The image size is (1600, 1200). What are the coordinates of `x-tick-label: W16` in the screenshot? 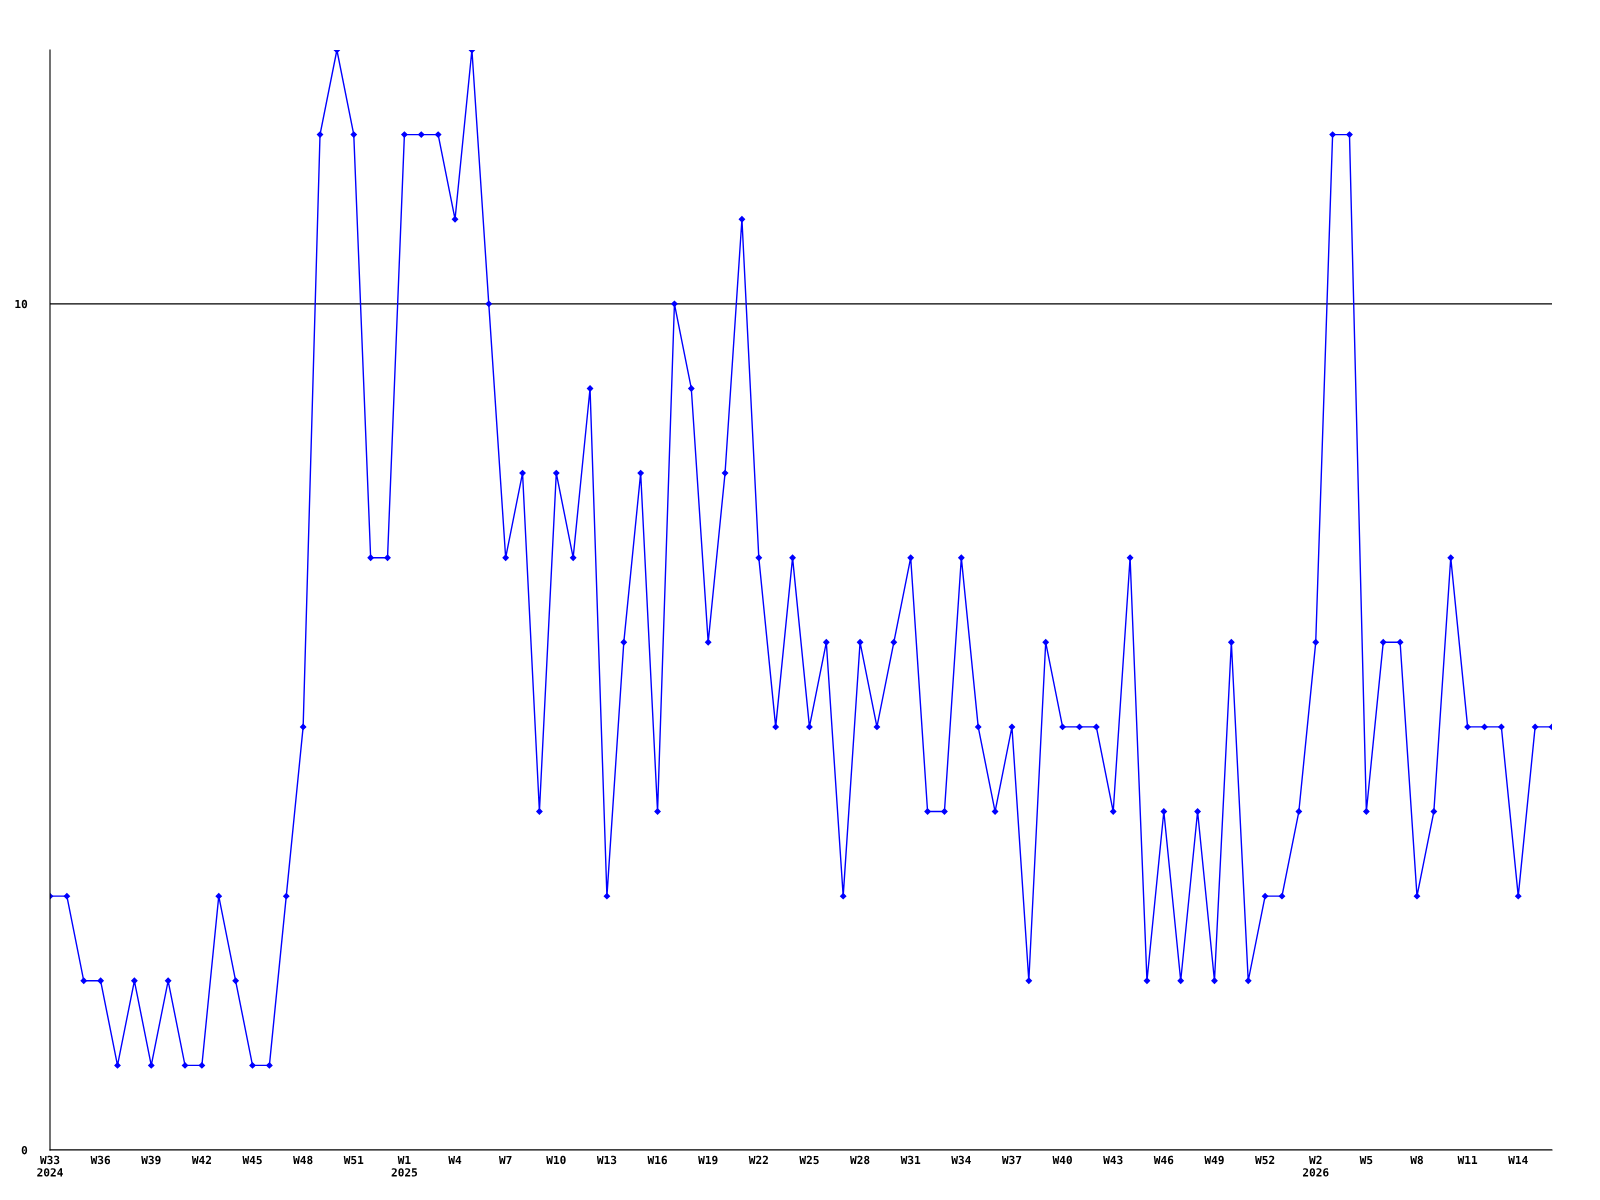 It's located at (657, 1160).